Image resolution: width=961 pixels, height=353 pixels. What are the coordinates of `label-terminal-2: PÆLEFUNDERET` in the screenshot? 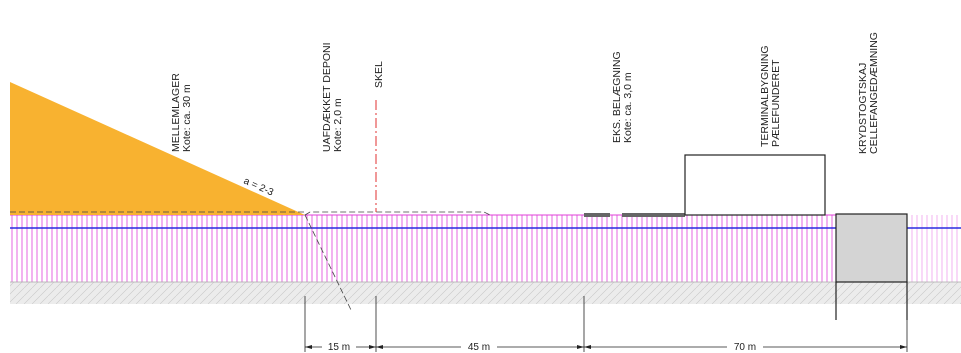 It's located at (776, 103).